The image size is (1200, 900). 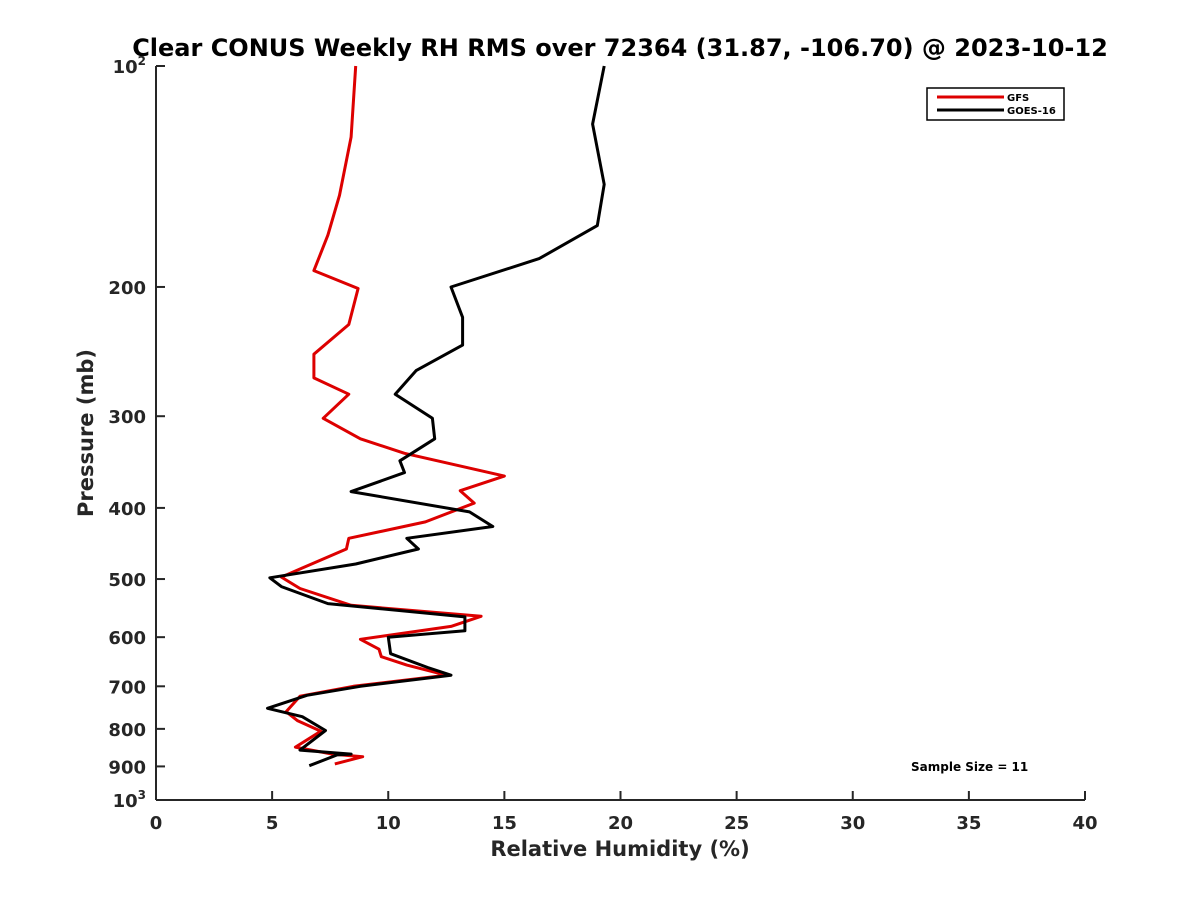 I want to click on legend-label-goes16: GOES-16, so click(x=1031, y=111).